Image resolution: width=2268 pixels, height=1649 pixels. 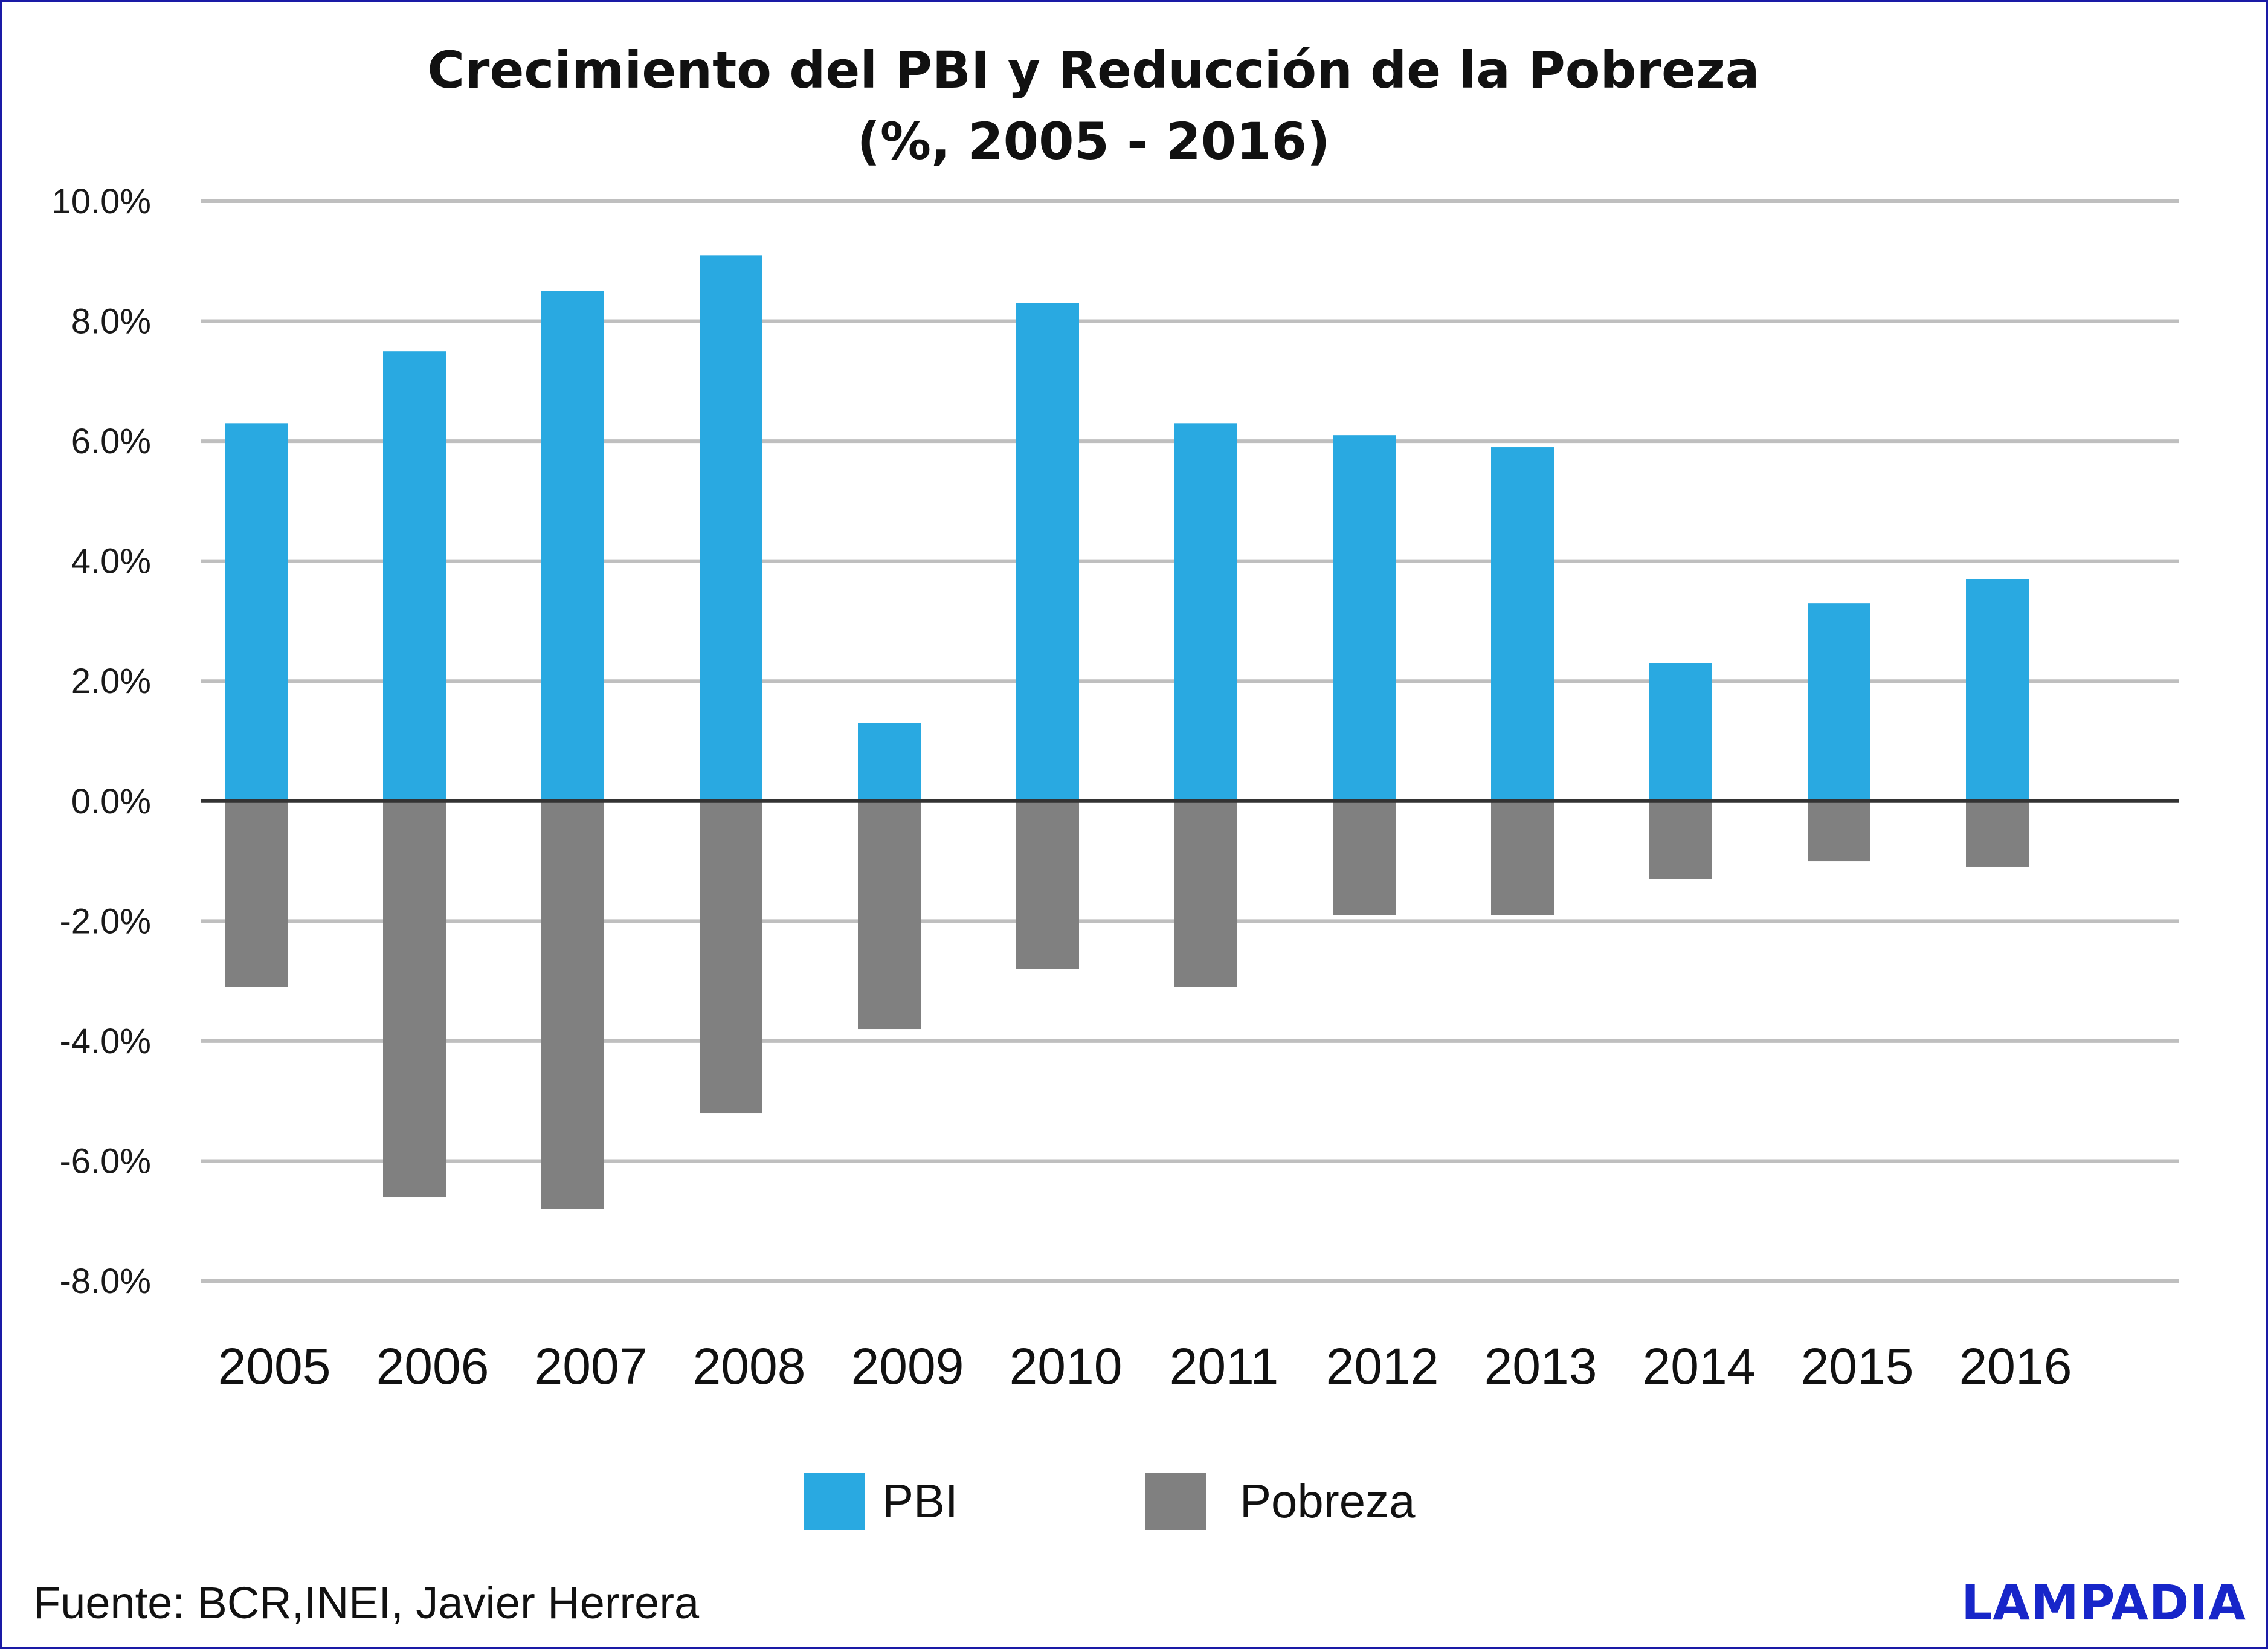 I want to click on y-tick-label: -6.0%, so click(x=105, y=1161).